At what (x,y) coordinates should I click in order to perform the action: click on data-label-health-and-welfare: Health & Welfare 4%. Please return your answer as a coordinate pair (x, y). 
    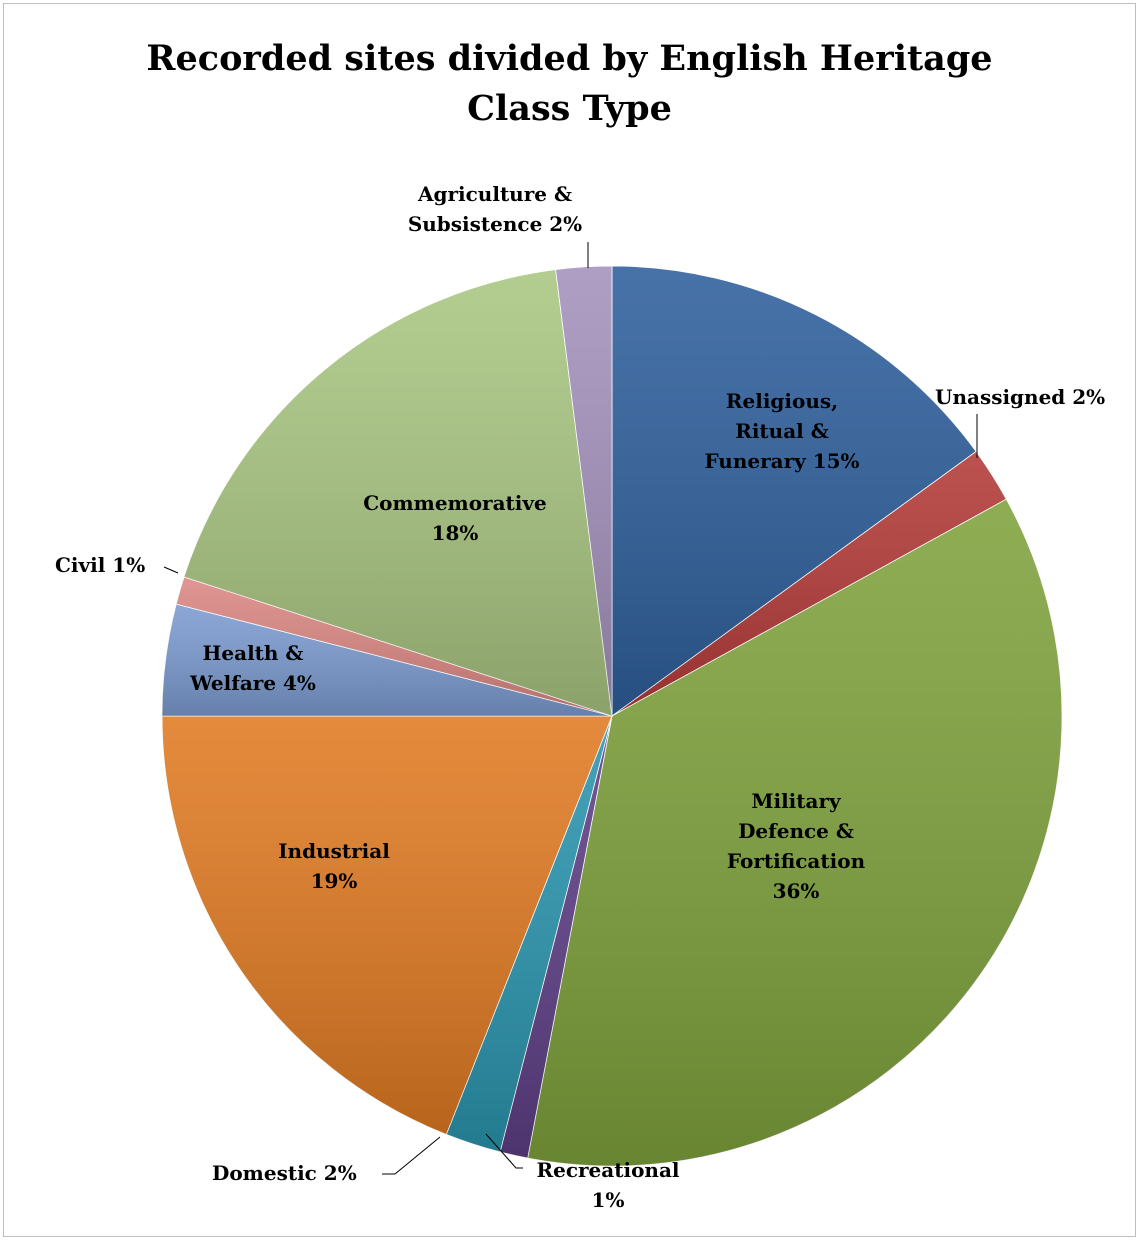
    Looking at the image, I should click on (252, 668).